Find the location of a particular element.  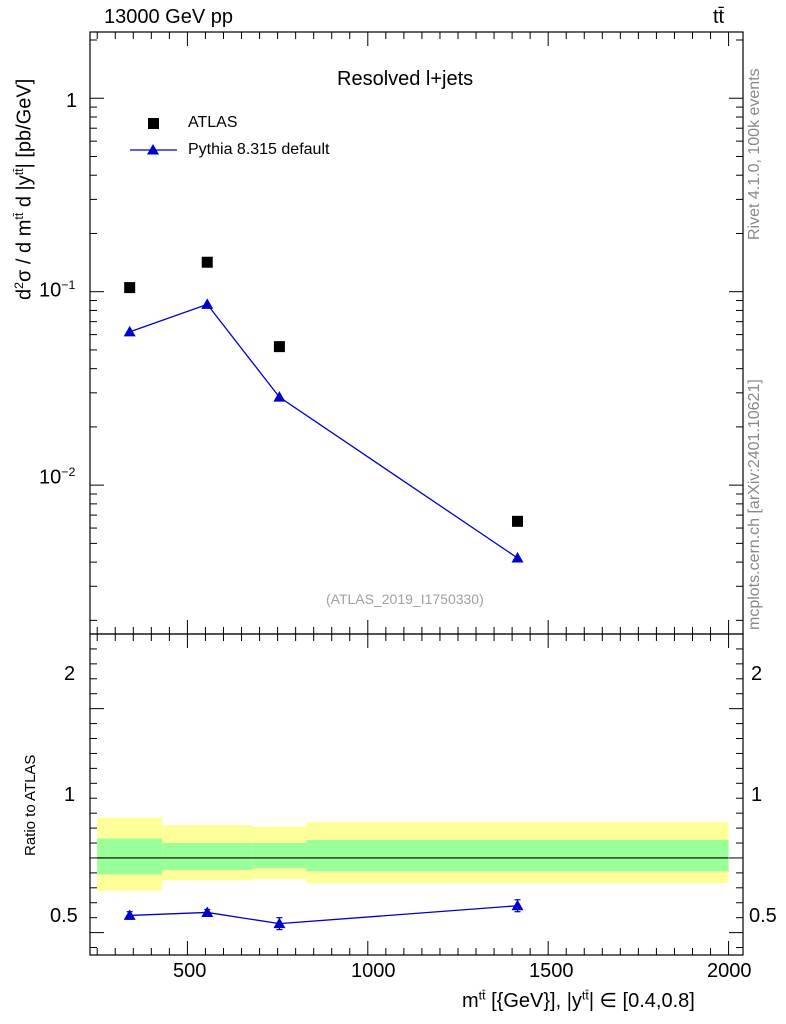

ratio-y-tick-0.5-left: 0.5 is located at coordinates (64, 916).